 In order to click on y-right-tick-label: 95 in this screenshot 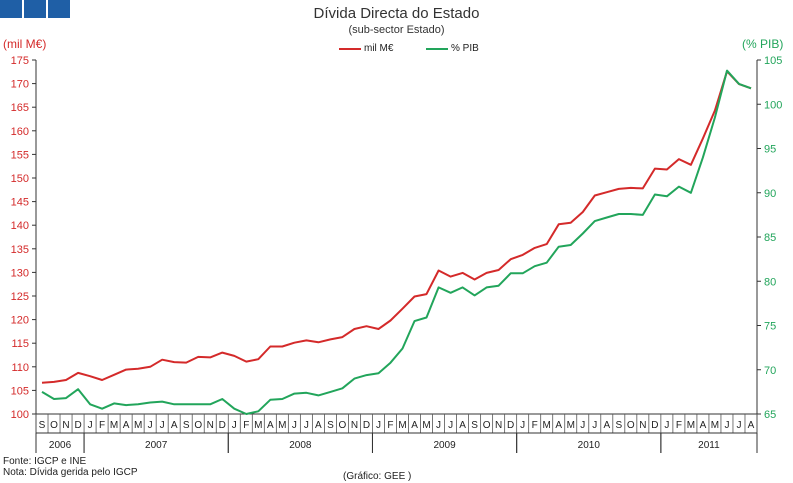, I will do `click(770, 150)`.